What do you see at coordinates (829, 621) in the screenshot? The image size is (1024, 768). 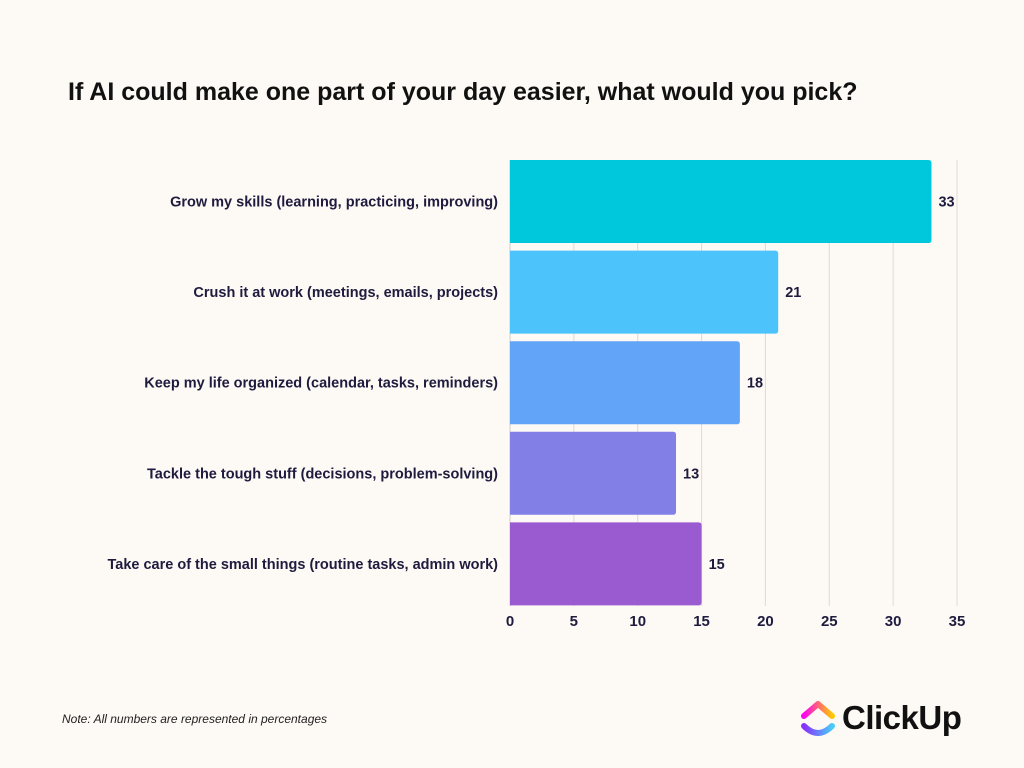 I see `x-tick-label: 25` at bounding box center [829, 621].